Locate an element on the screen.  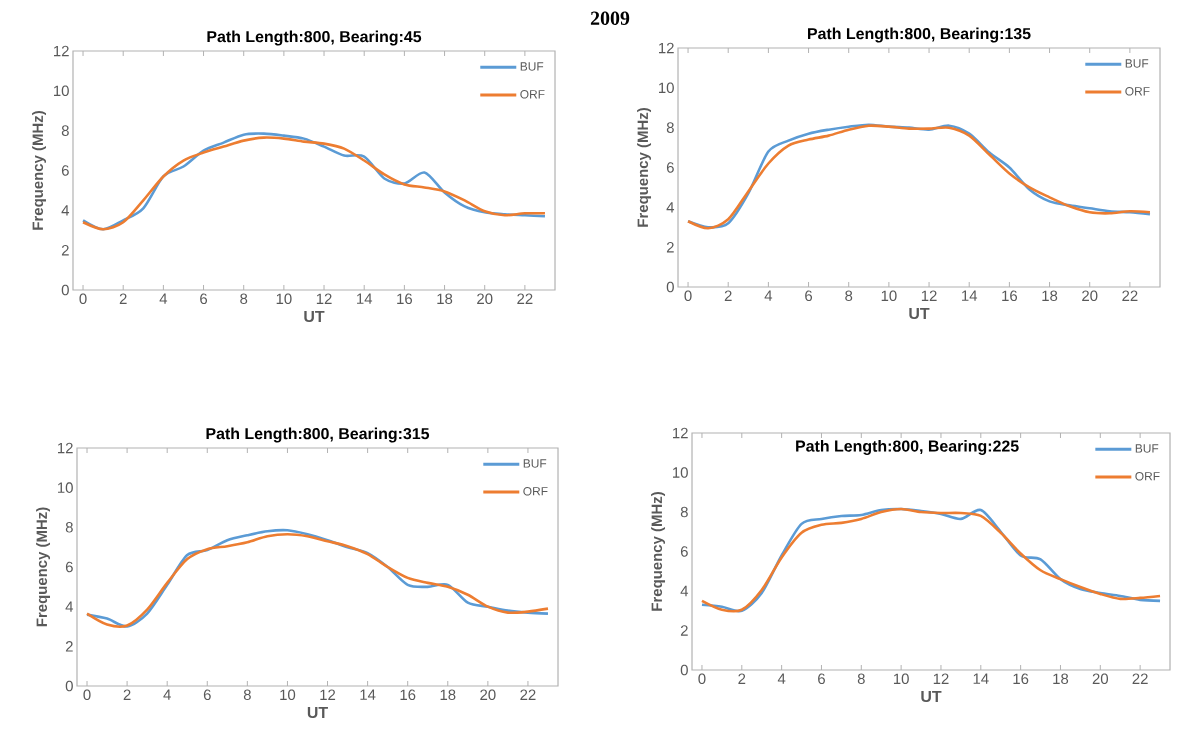
chart-title: Path Length:800, Bearing:45 is located at coordinates (314, 38).